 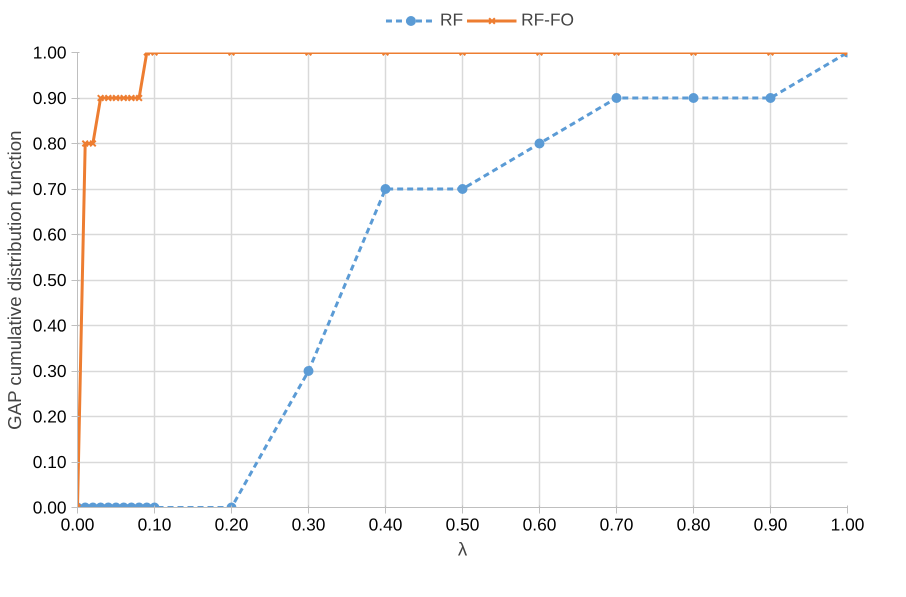 What do you see at coordinates (309, 524) in the screenshot?
I see `x-tick-label: 0.30` at bounding box center [309, 524].